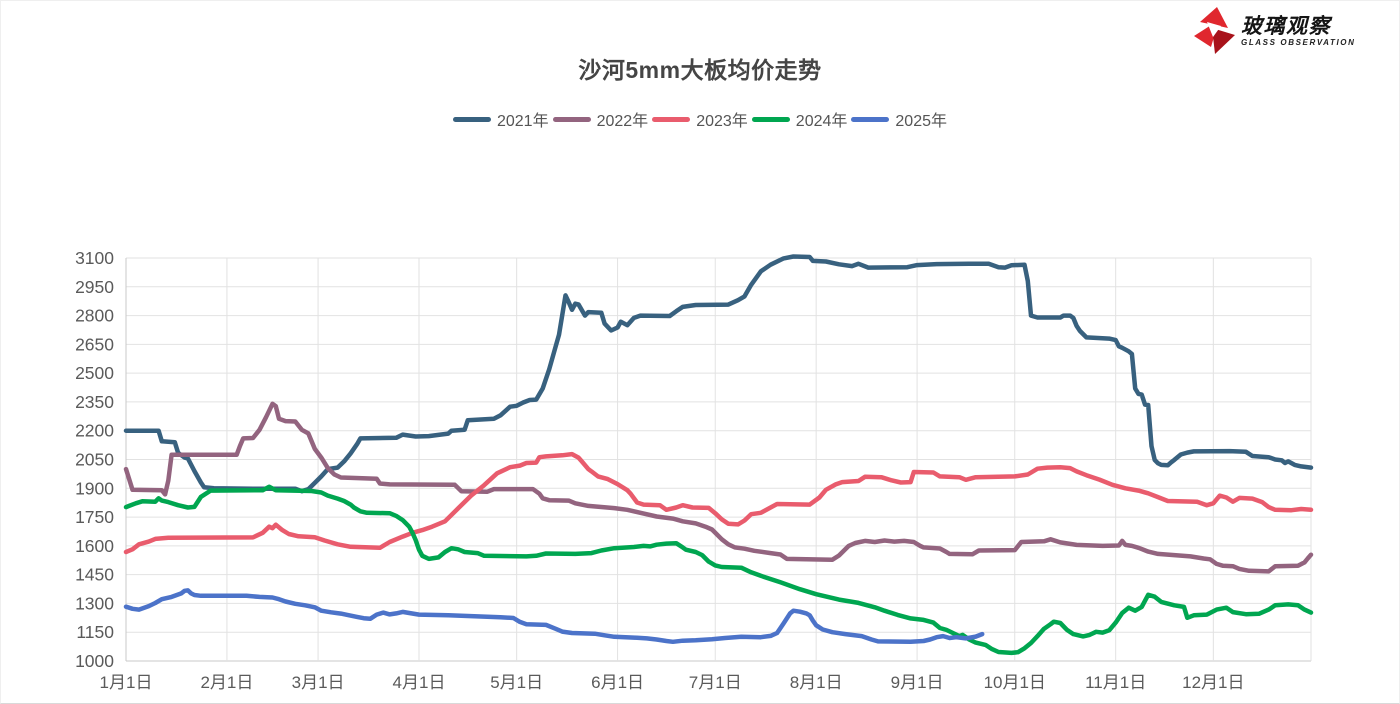  What do you see at coordinates (622, 121) in the screenshot?
I see `legend-label: 2022年` at bounding box center [622, 121].